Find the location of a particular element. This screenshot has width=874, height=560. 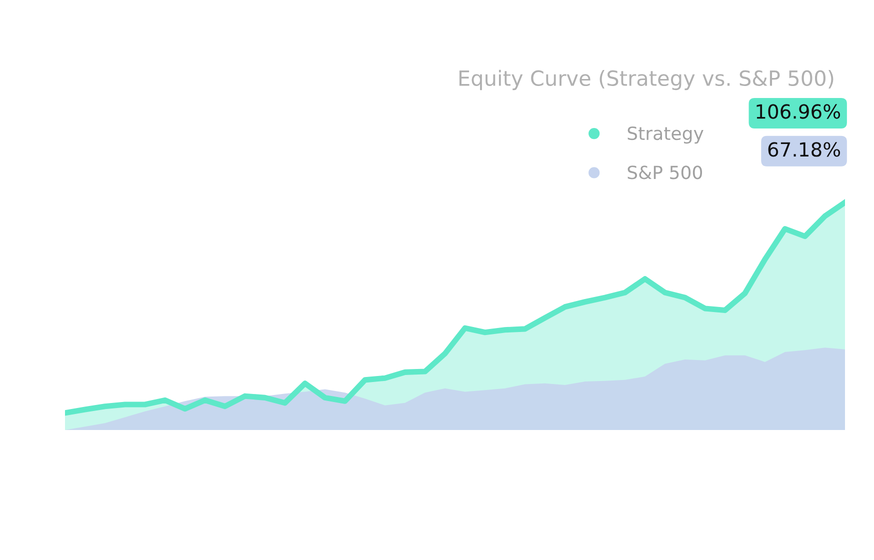

legend-label: S&P 500 is located at coordinates (665, 173).